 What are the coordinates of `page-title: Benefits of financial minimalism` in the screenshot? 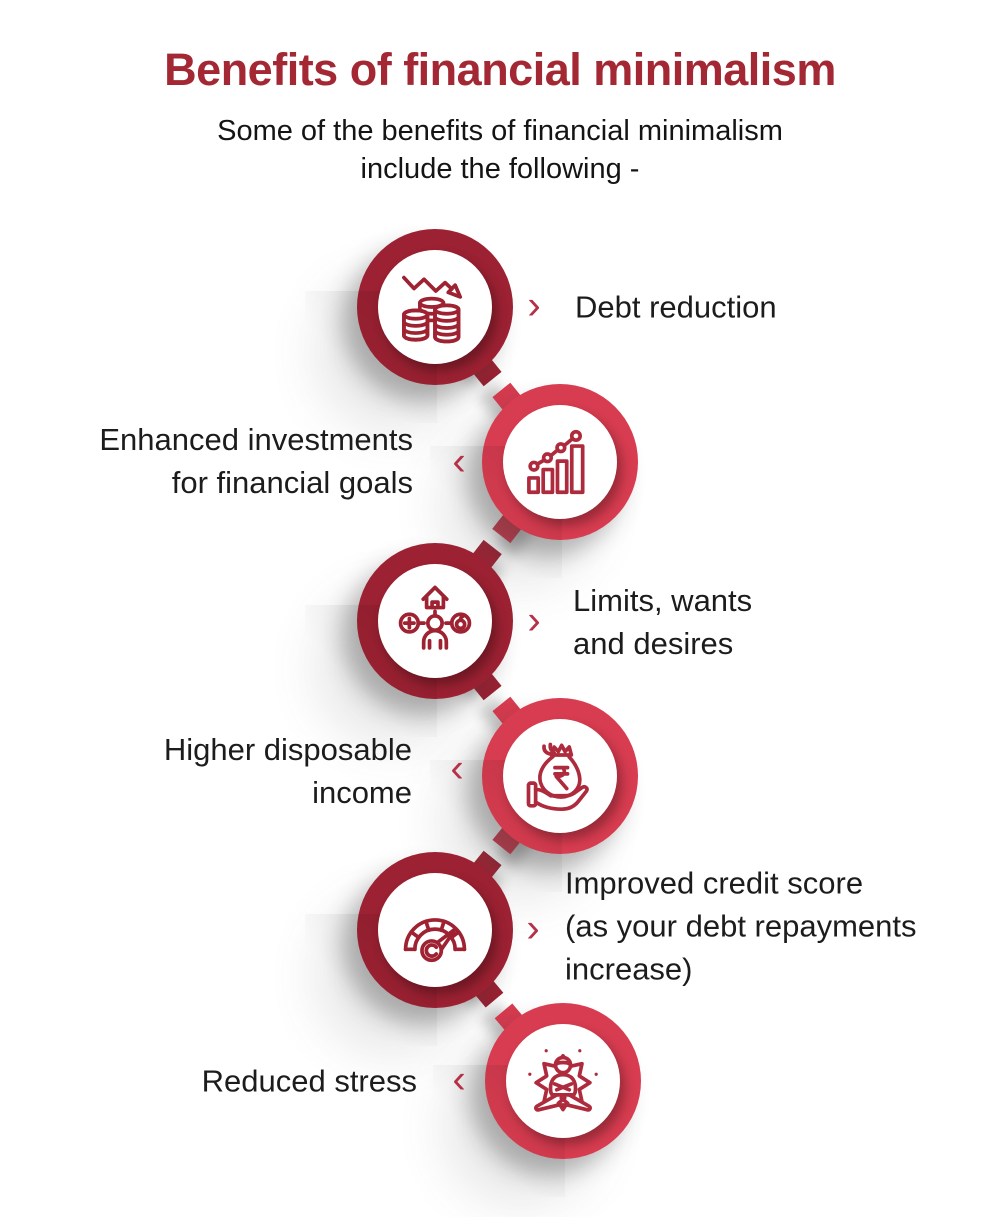 It's located at (500, 69).